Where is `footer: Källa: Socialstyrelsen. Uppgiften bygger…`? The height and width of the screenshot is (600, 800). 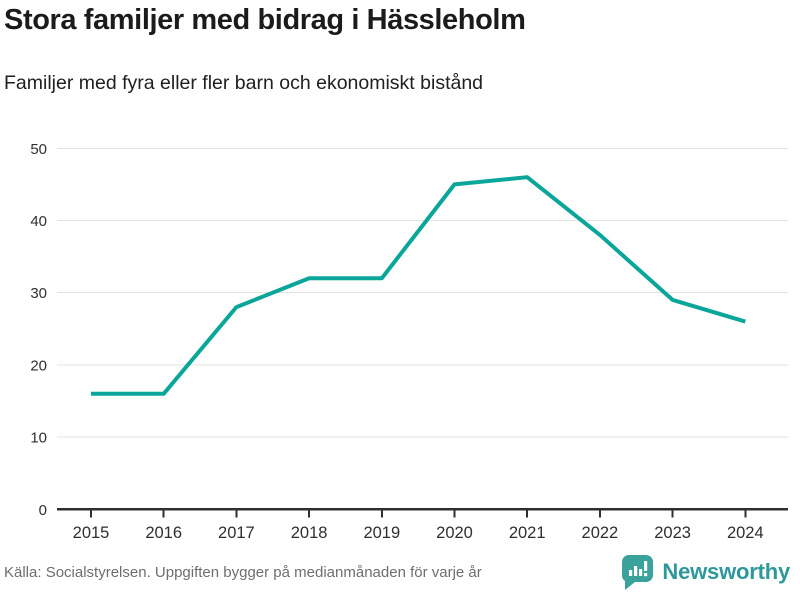
footer: Källa: Socialstyrelsen. Uppgiften bygger… is located at coordinates (400, 577).